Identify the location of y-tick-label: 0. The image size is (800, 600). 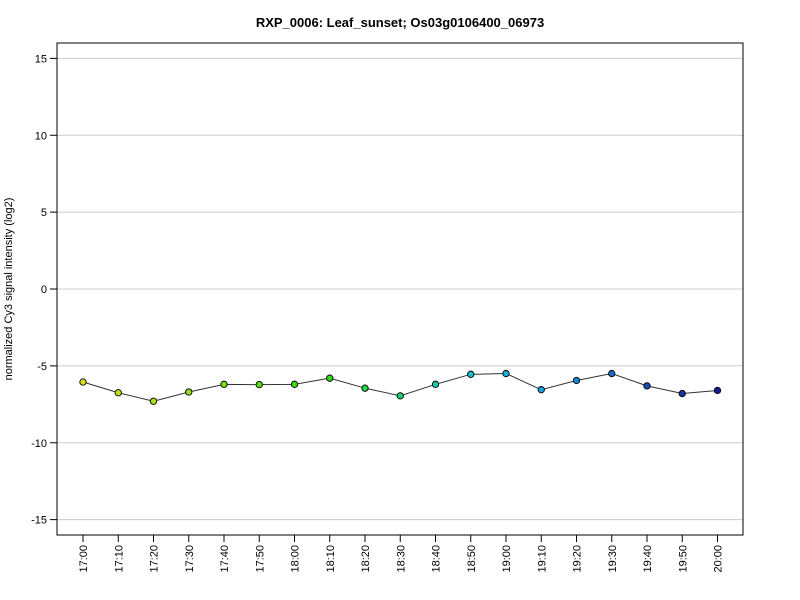
(44, 290).